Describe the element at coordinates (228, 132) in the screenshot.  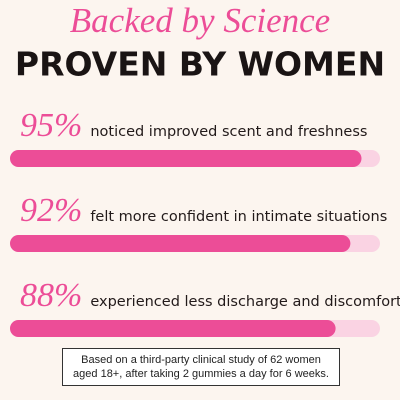
I see `statement: noticed improved scent and freshness` at that location.